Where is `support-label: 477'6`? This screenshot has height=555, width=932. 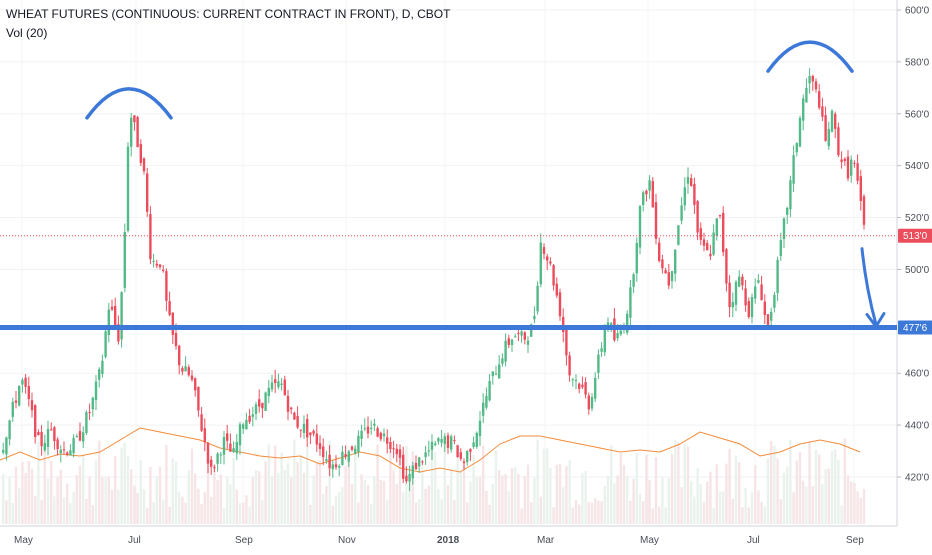
support-label: 477'6 is located at coordinates (915, 328).